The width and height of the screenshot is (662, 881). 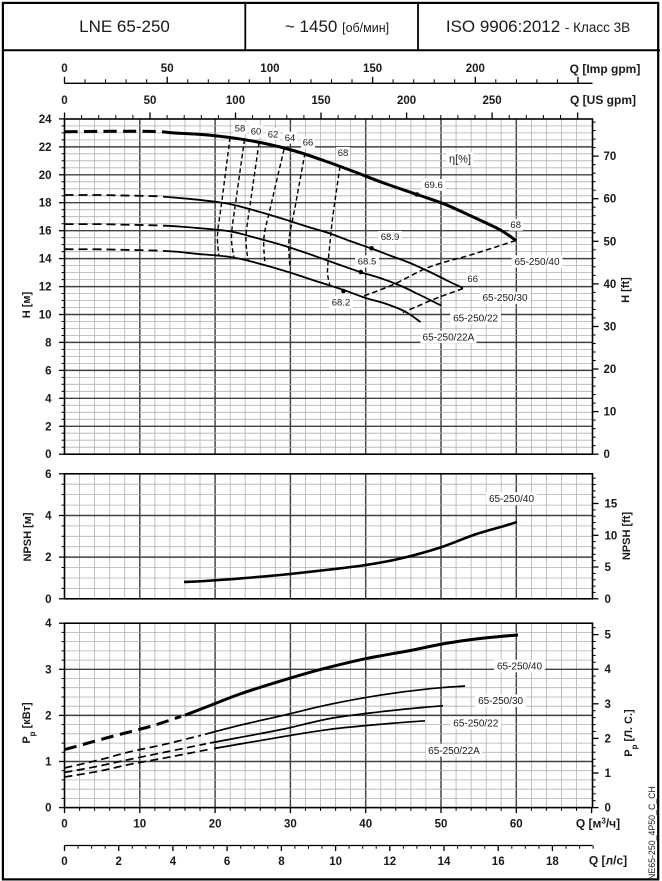 What do you see at coordinates (390, 237) in the screenshot?
I see `svg-text: 68.9` at bounding box center [390, 237].